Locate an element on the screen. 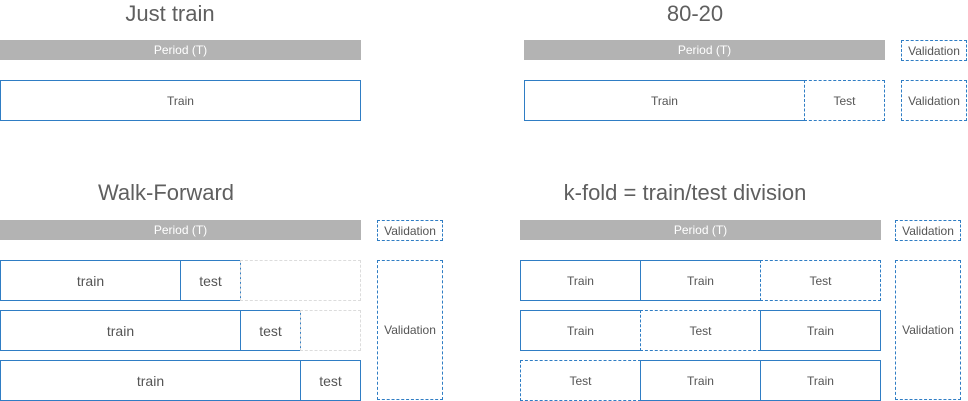  walk-forward-validation-block: Validation is located at coordinates (410, 330).